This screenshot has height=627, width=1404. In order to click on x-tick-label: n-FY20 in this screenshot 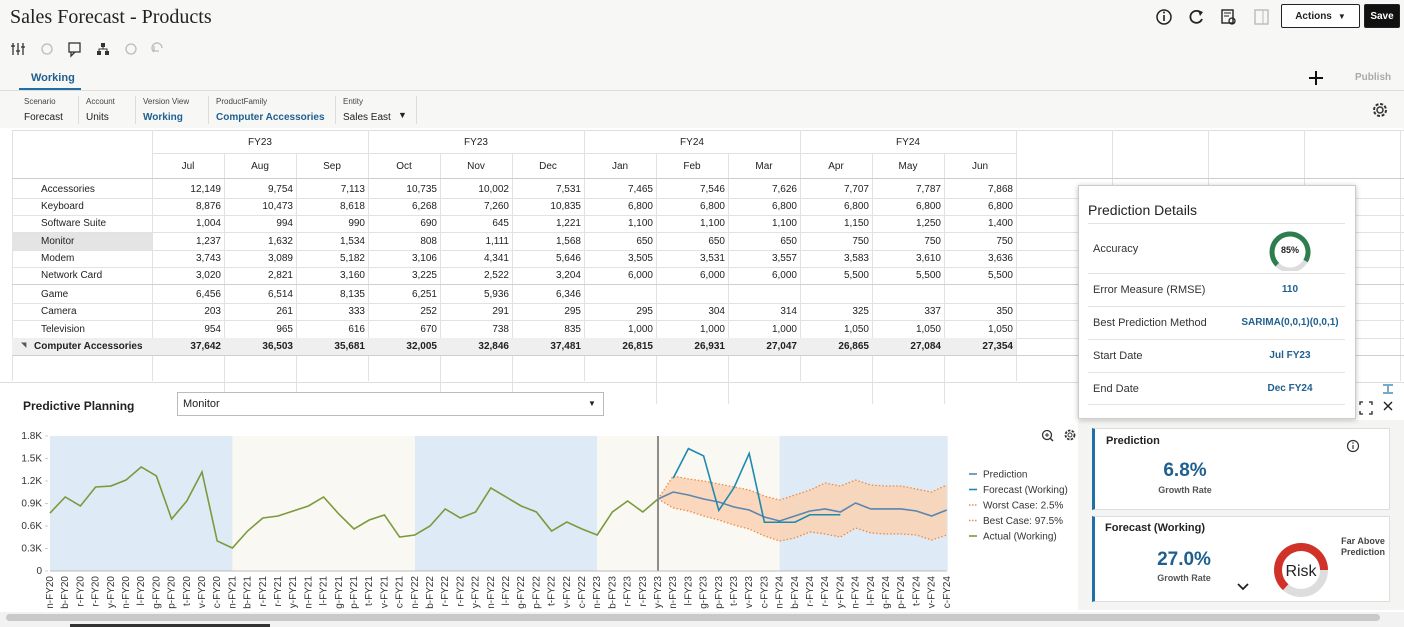, I will do `click(50, 592)`.